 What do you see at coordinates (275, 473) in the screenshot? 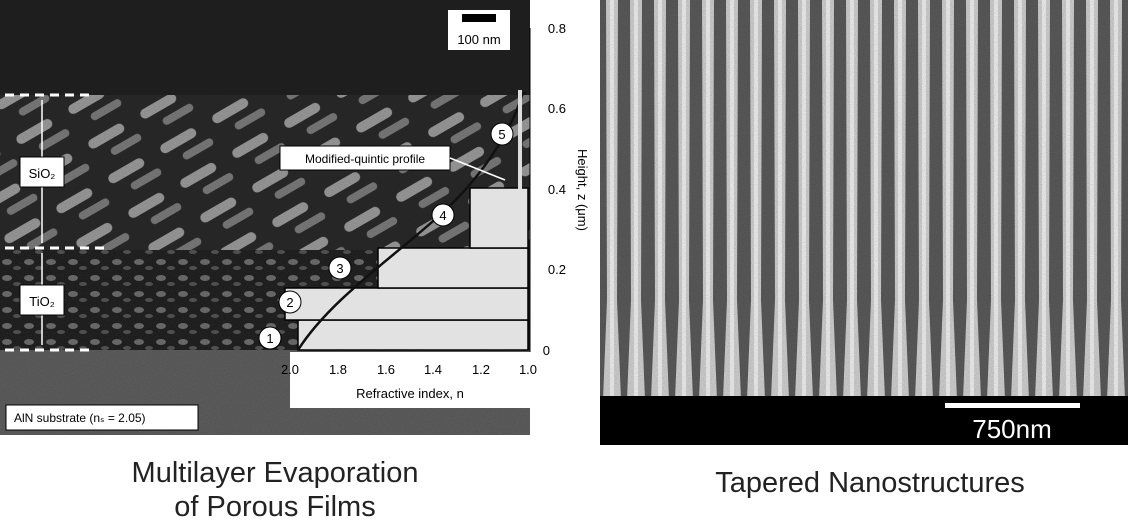
I see `caption-line: Multilayer Evaporation` at bounding box center [275, 473].